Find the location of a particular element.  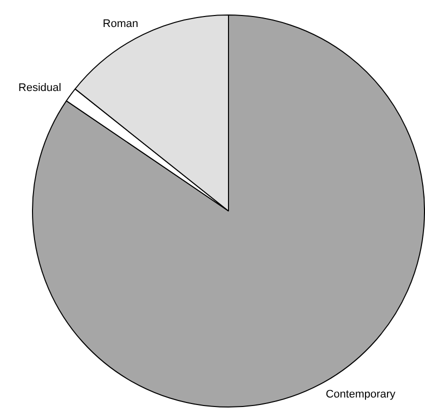

slice-label: Roman is located at coordinates (120, 24).